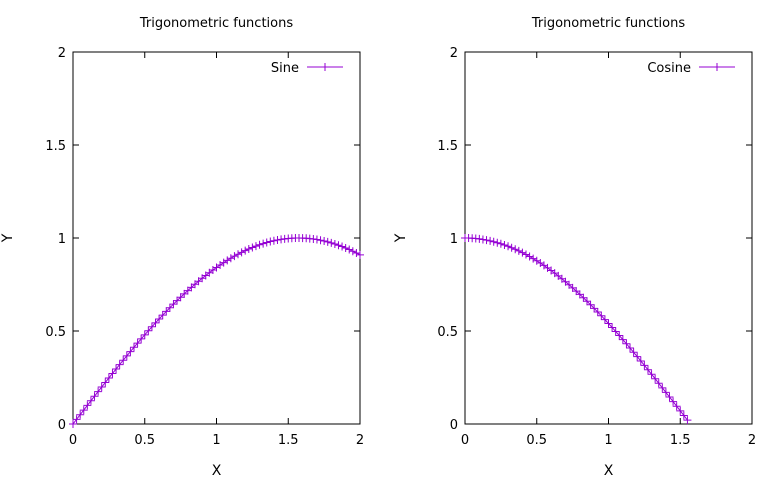  I want to click on legend-label: Cosine, so click(669, 68).